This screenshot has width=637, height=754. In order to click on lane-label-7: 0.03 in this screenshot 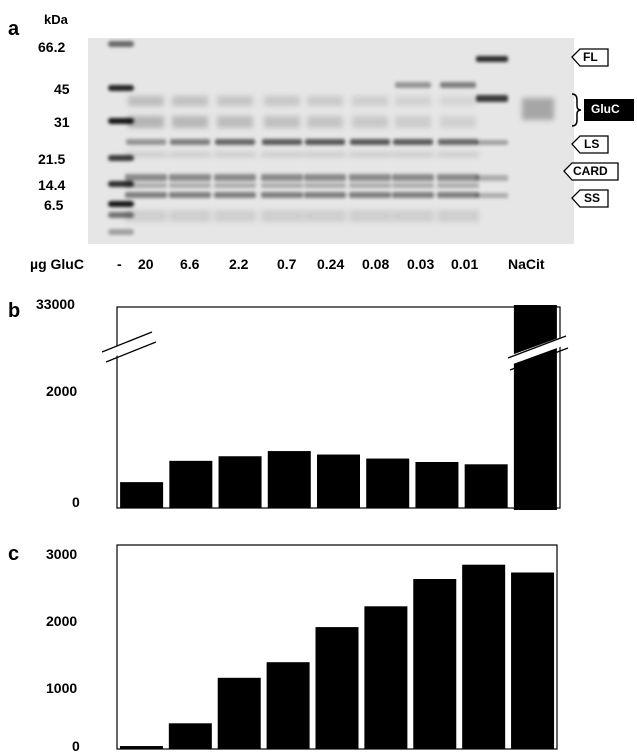, I will do `click(421, 264)`.